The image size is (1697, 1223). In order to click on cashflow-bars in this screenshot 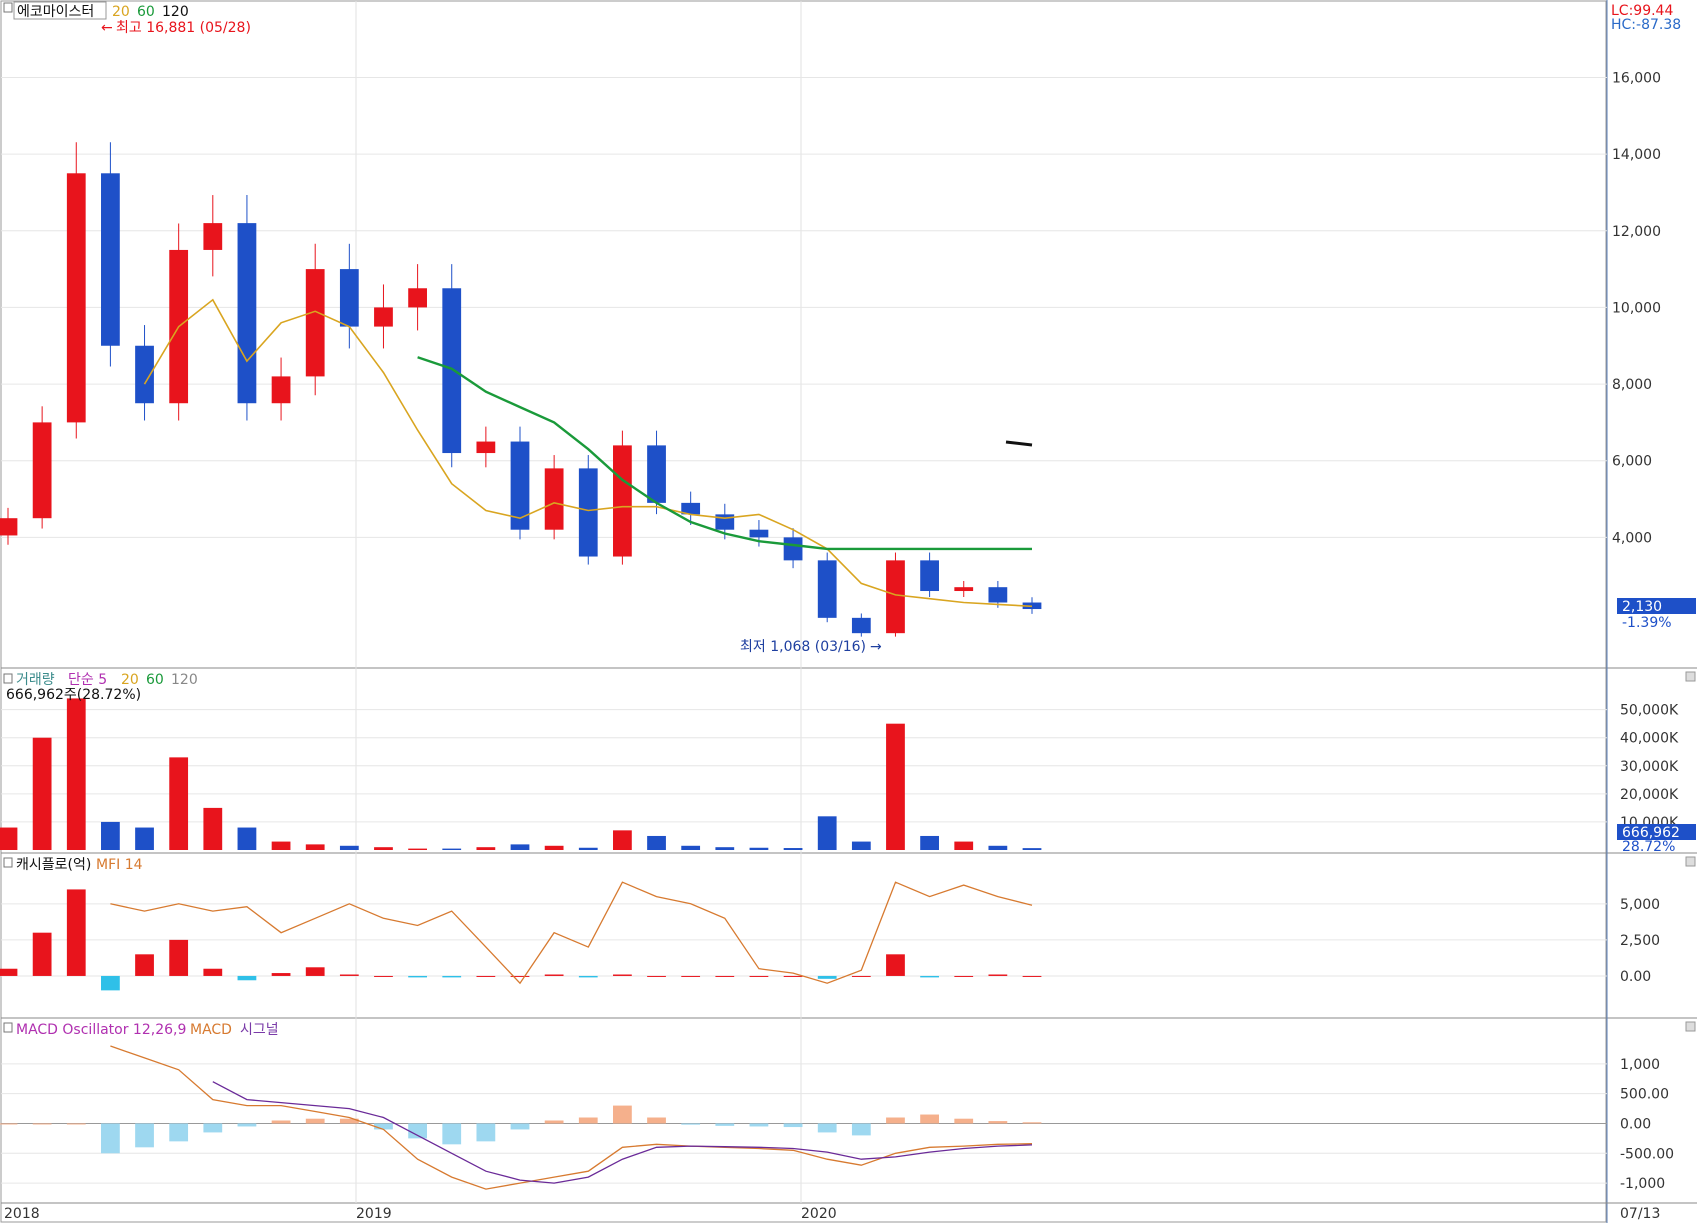, I will do `click(521, 936)`.